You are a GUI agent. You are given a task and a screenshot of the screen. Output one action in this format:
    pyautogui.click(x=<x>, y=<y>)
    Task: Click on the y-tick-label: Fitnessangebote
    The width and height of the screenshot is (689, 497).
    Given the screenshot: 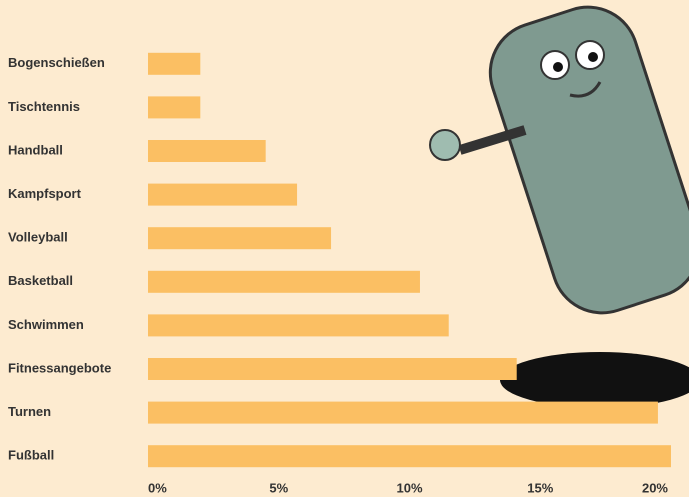 What is the action you would take?
    pyautogui.click(x=59, y=367)
    